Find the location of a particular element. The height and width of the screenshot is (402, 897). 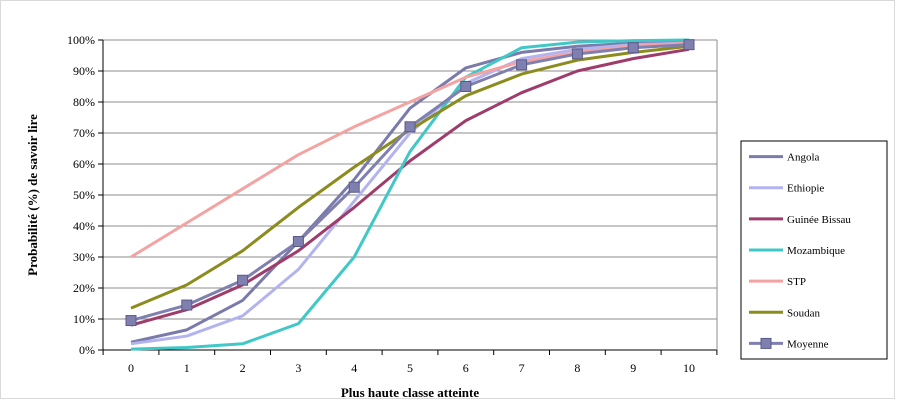

legend-marker is located at coordinates (766, 343).